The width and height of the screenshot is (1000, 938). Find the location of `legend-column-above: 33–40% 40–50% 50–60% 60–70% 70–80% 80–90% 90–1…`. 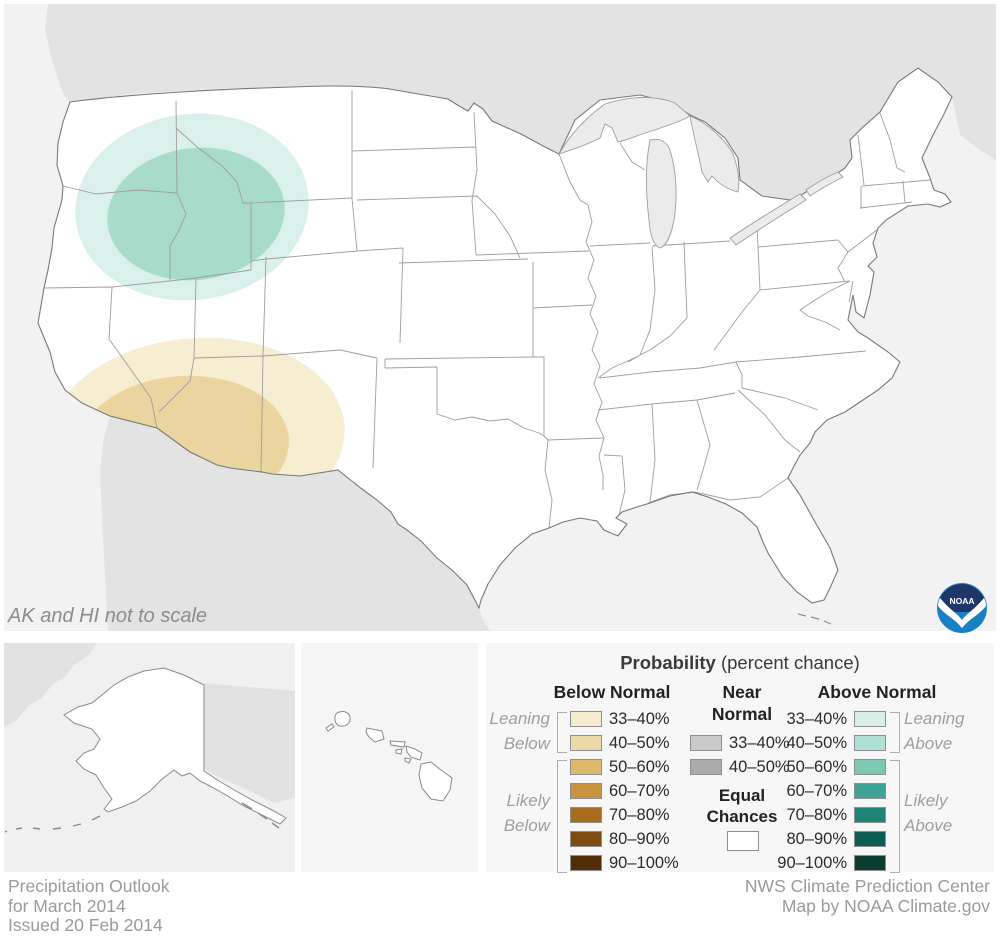

legend-column-above: 33–40% 40–50% 50–60% 60–70% 70–80% 80–90% 90–1… is located at coordinates (810, 791).